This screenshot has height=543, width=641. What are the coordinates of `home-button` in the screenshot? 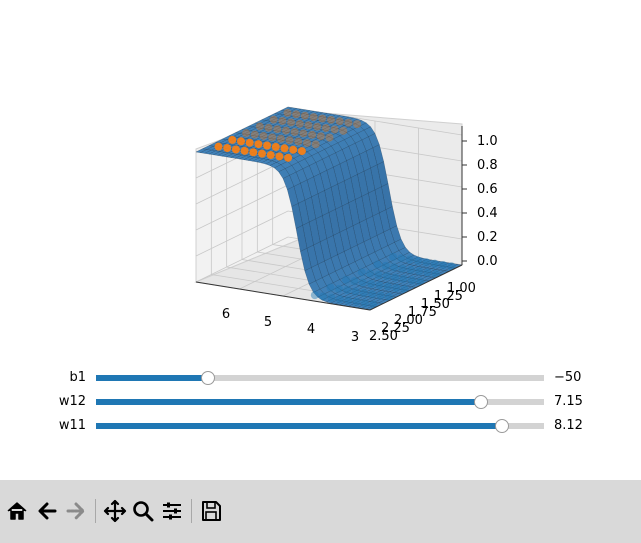 It's located at (17, 511).